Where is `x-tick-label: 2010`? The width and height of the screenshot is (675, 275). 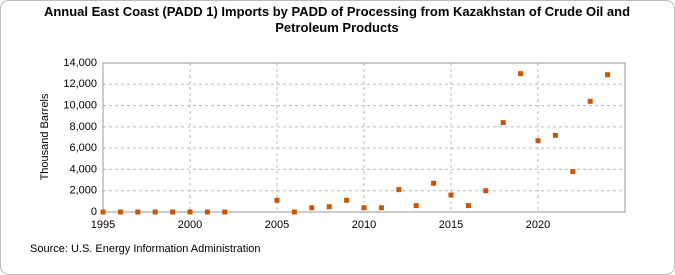 x-tick-label: 2010 is located at coordinates (364, 225).